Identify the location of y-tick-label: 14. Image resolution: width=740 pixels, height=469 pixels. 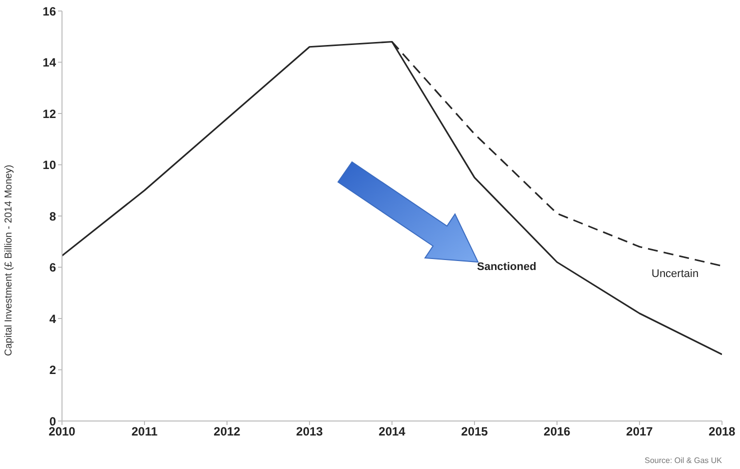
(49, 63).